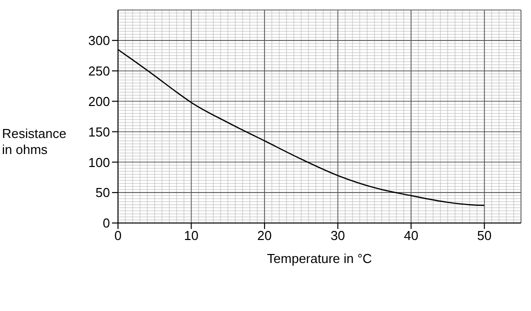  I want to click on x-tick-label: 10, so click(191, 236).